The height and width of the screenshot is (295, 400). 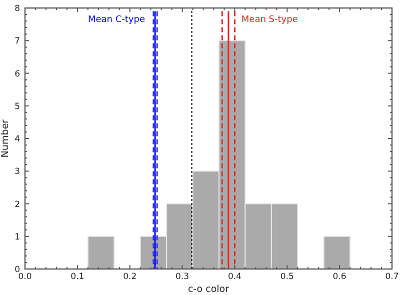 What do you see at coordinates (5, 138) in the screenshot?
I see `y-axis-title: Number` at bounding box center [5, 138].